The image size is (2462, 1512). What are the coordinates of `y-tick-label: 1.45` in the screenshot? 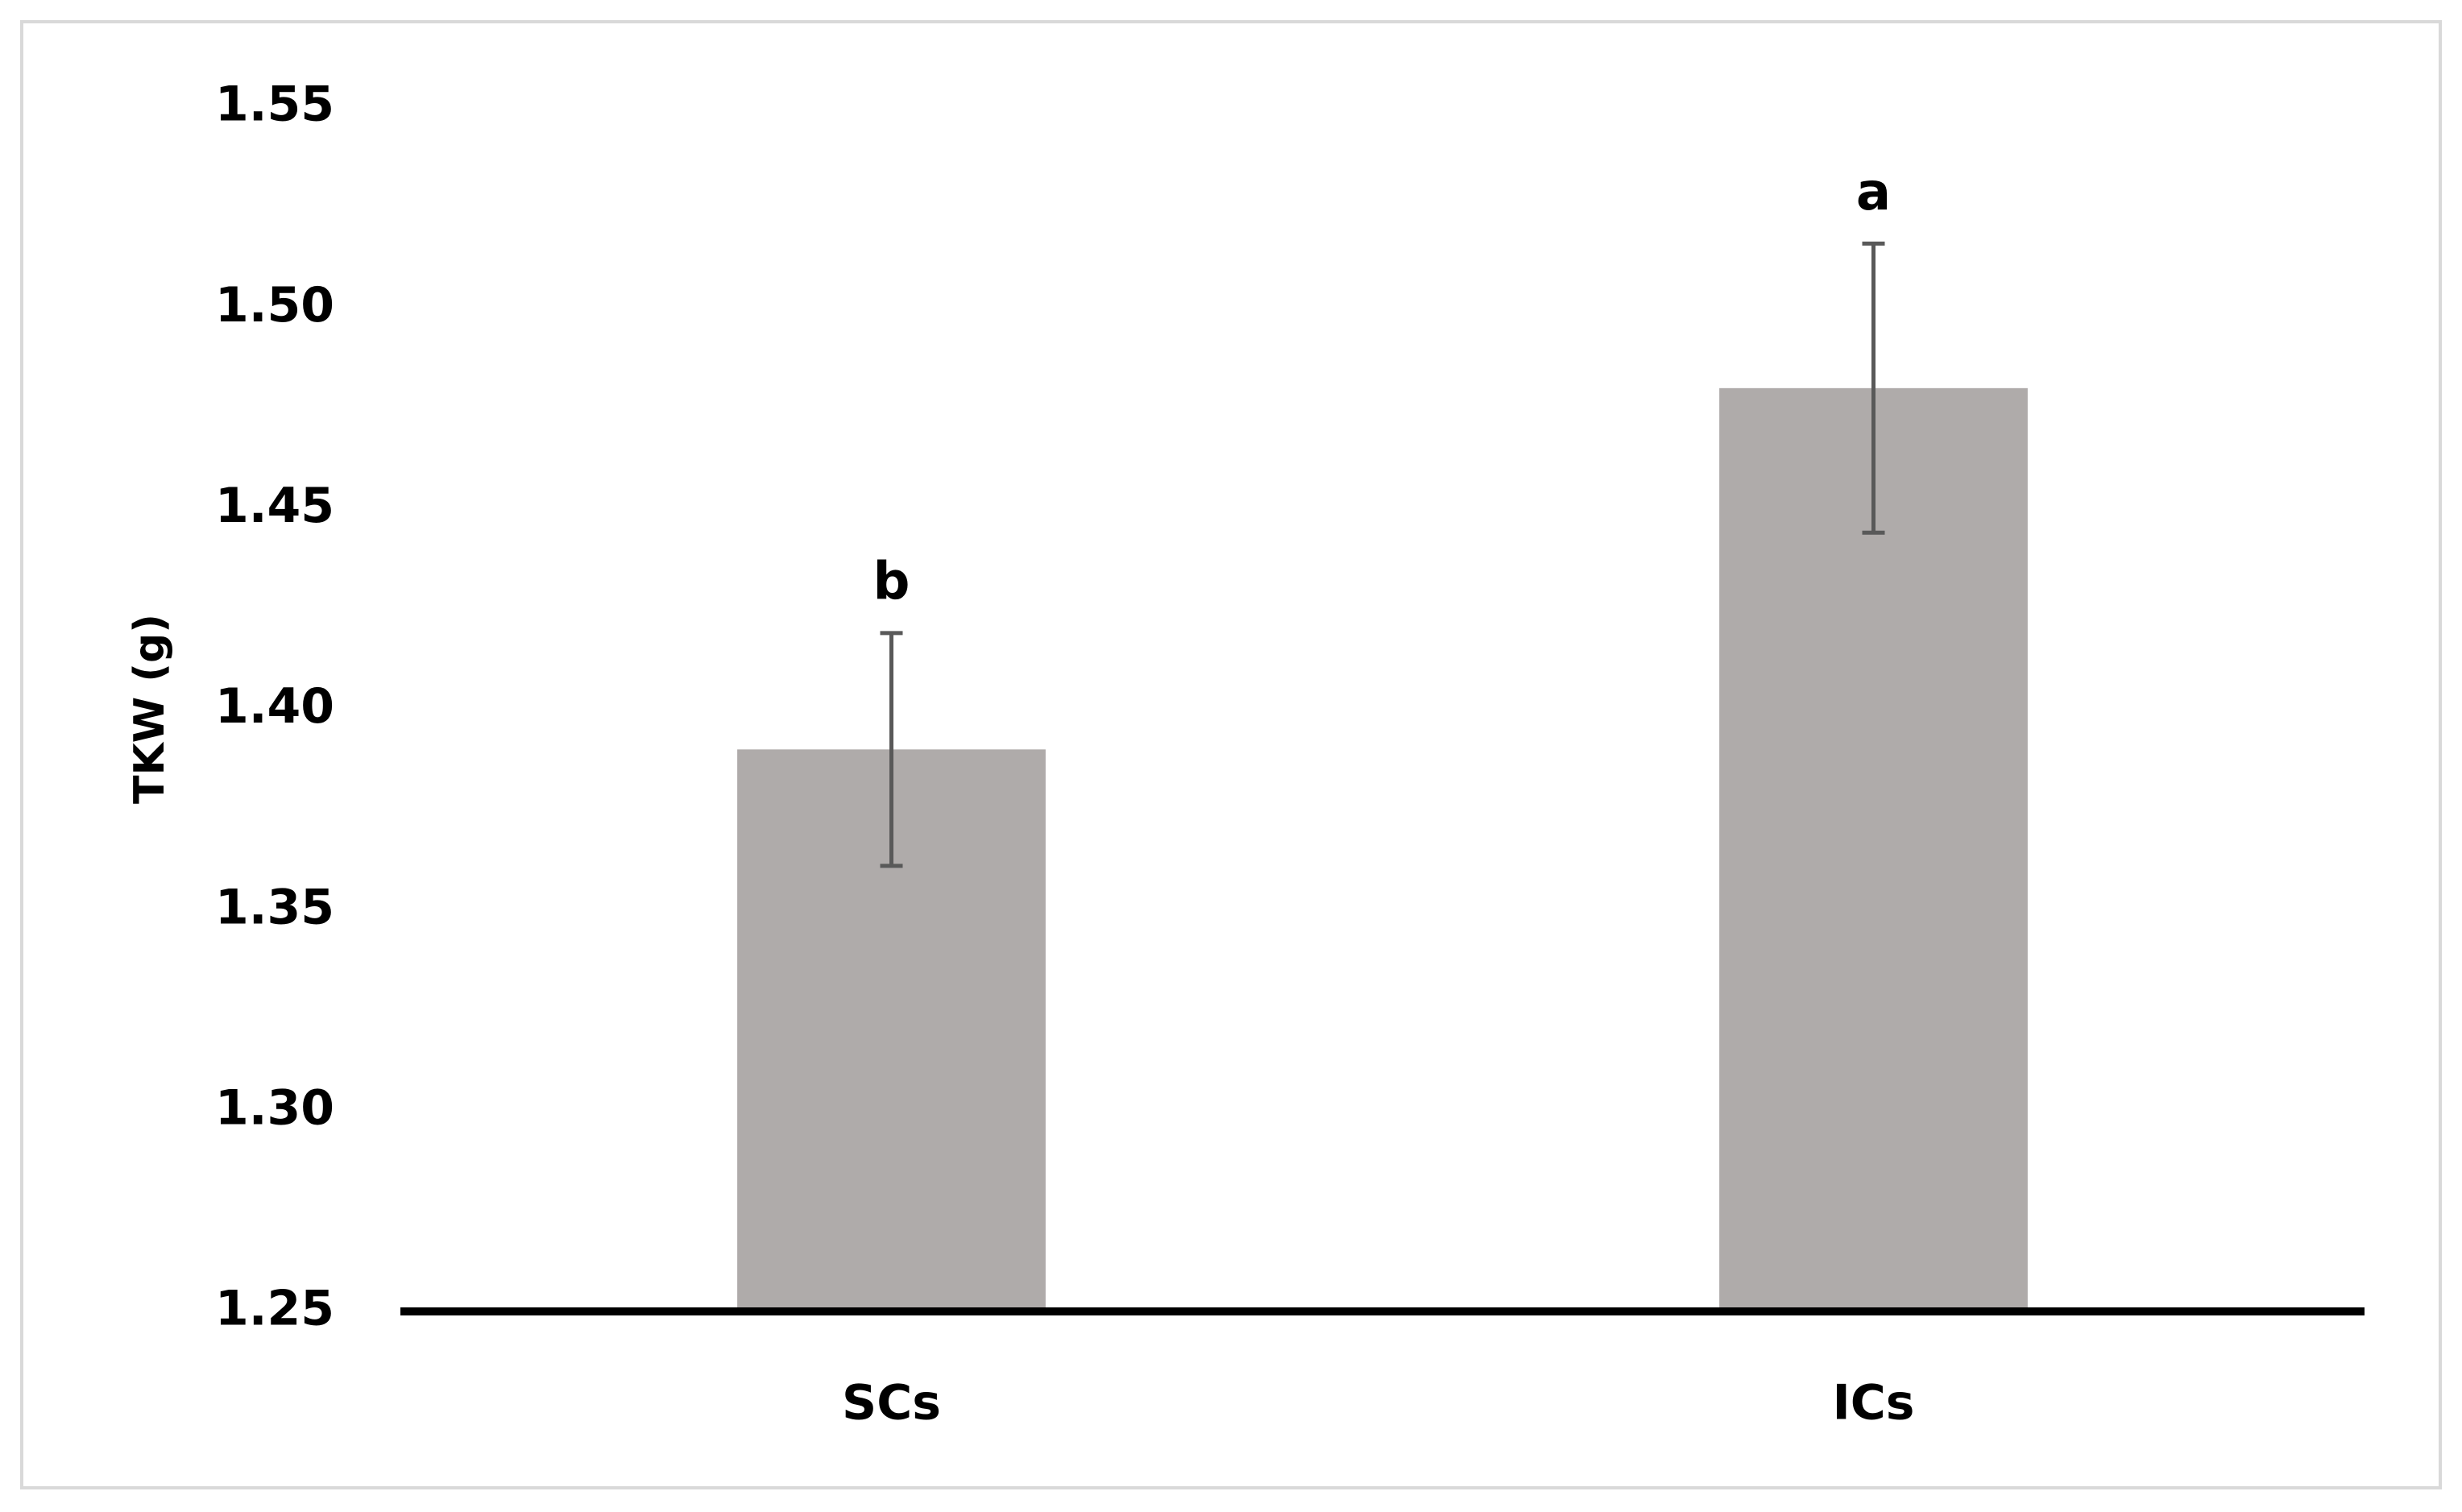 It's located at (274, 506).